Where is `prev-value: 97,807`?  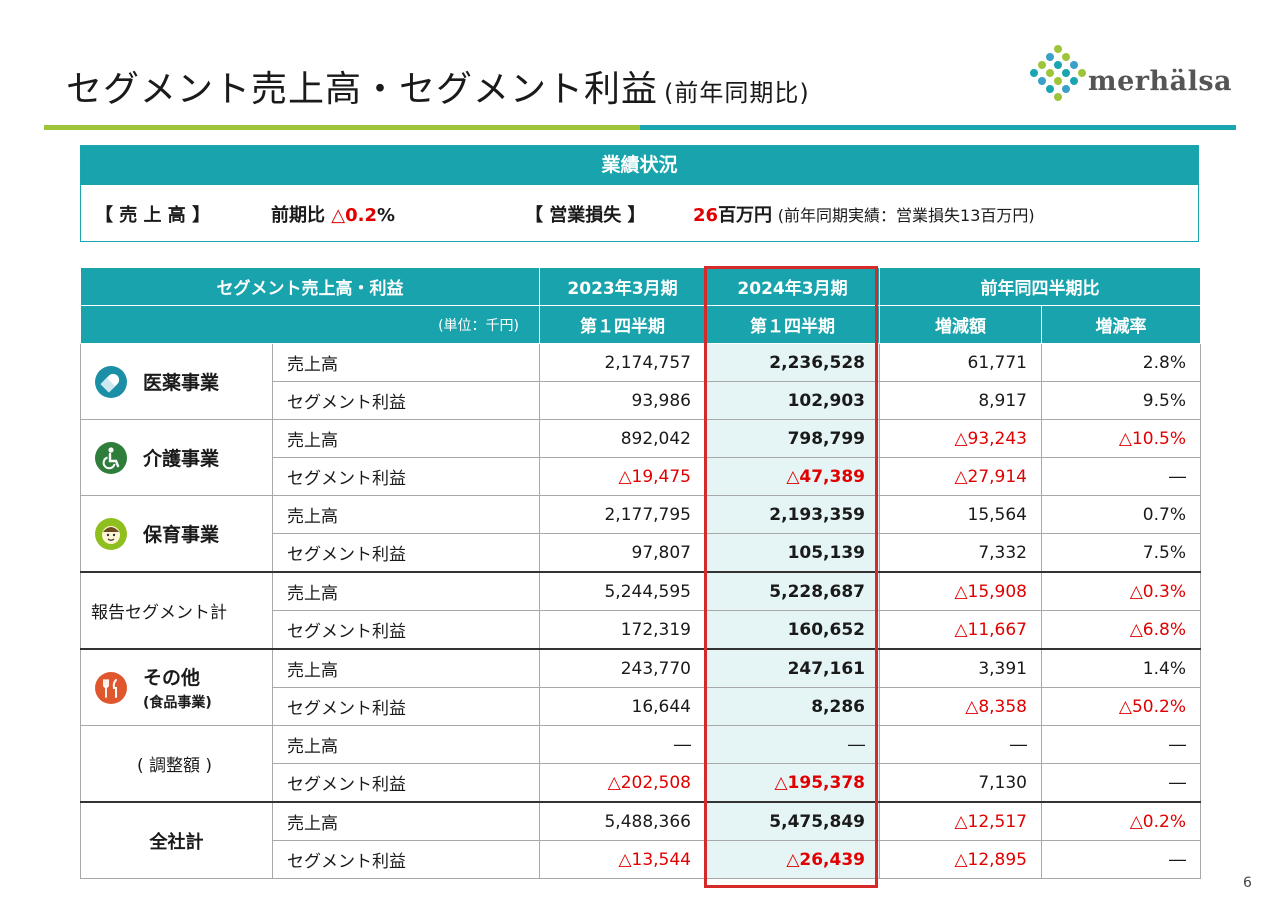
prev-value: 97,807 is located at coordinates (622, 553).